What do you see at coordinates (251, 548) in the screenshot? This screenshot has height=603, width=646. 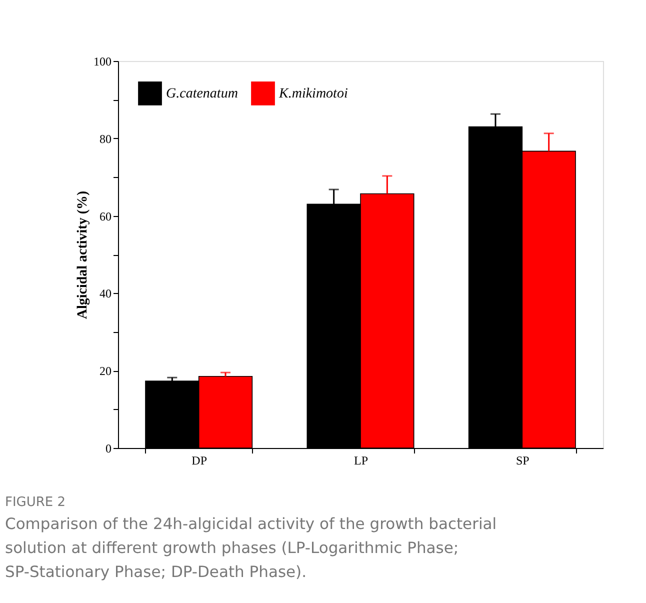 I see `text: Comparison of the 24h-algicidal activity of the growth bacterial solution at different growth phases (LP-Logarithmic Phase; SP-Stationary Phase; DP-Death Phase).` at bounding box center [251, 548].